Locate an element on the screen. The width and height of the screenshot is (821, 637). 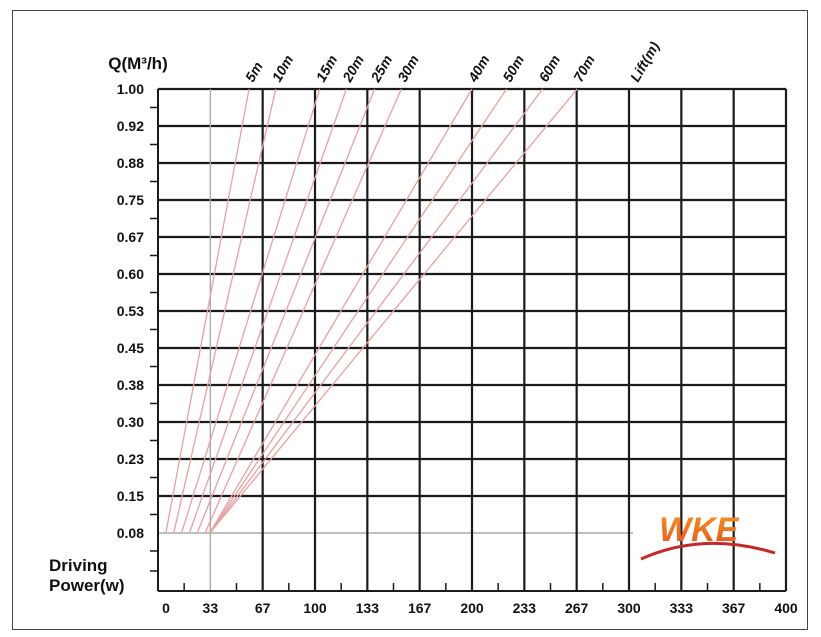
logo-swoosh is located at coordinates (708, 551).